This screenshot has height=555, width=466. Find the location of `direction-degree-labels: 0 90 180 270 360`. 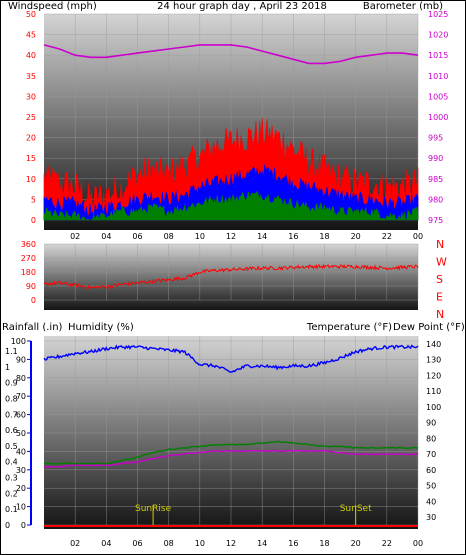

direction-degree-labels: 0 90 180 270 360 is located at coordinates (28, 272).